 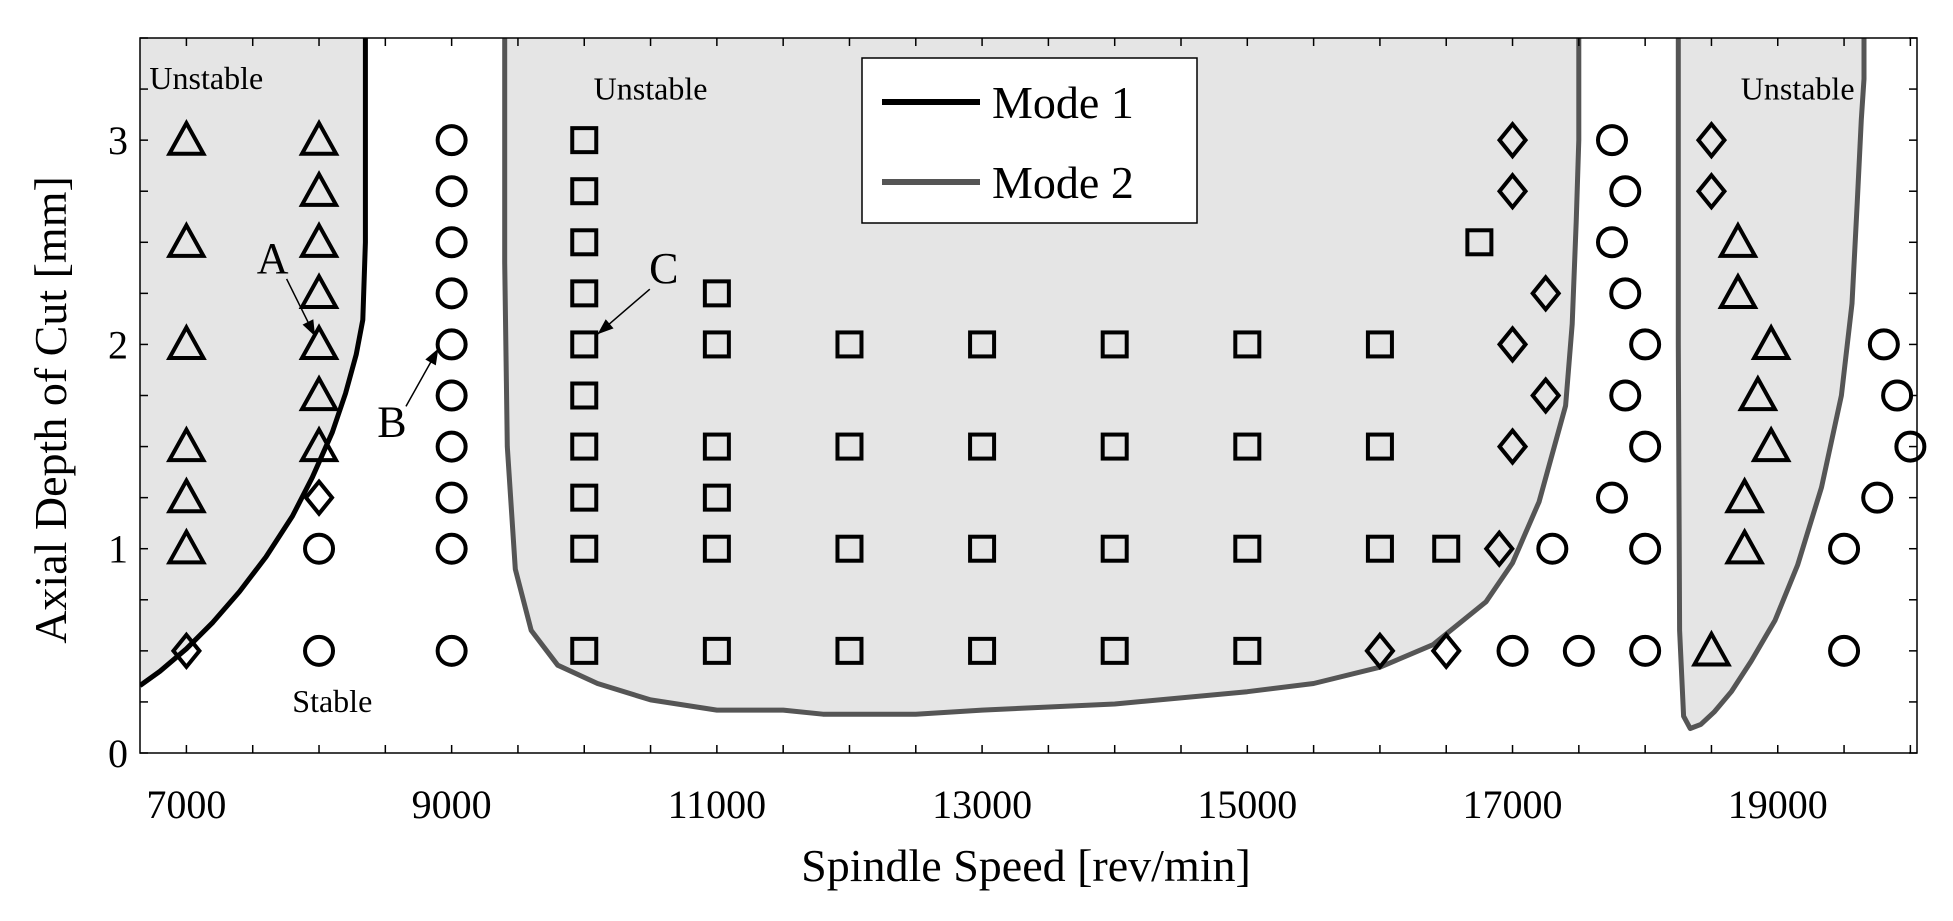 I want to click on point-label-b: B, so click(x=391, y=421).